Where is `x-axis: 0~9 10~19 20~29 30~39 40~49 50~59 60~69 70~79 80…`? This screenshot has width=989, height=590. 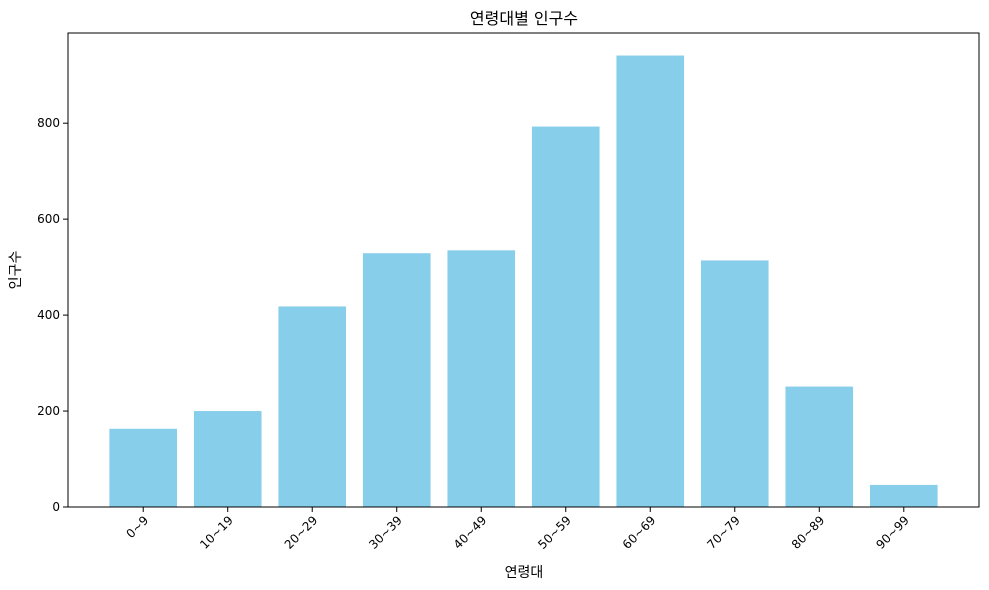
x-axis: 0~9 10~19 20~29 30~39 40~49 50~59 60~69 70~79 80… is located at coordinates (518, 529).